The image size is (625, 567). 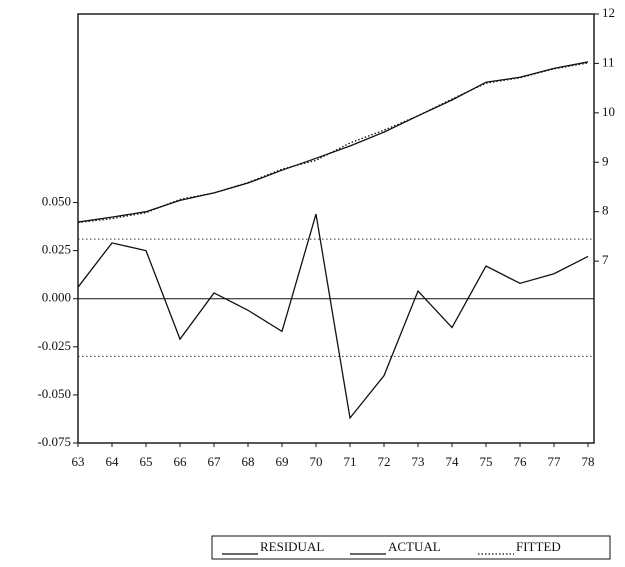 I want to click on x-tick-label: 77, so click(x=555, y=461).